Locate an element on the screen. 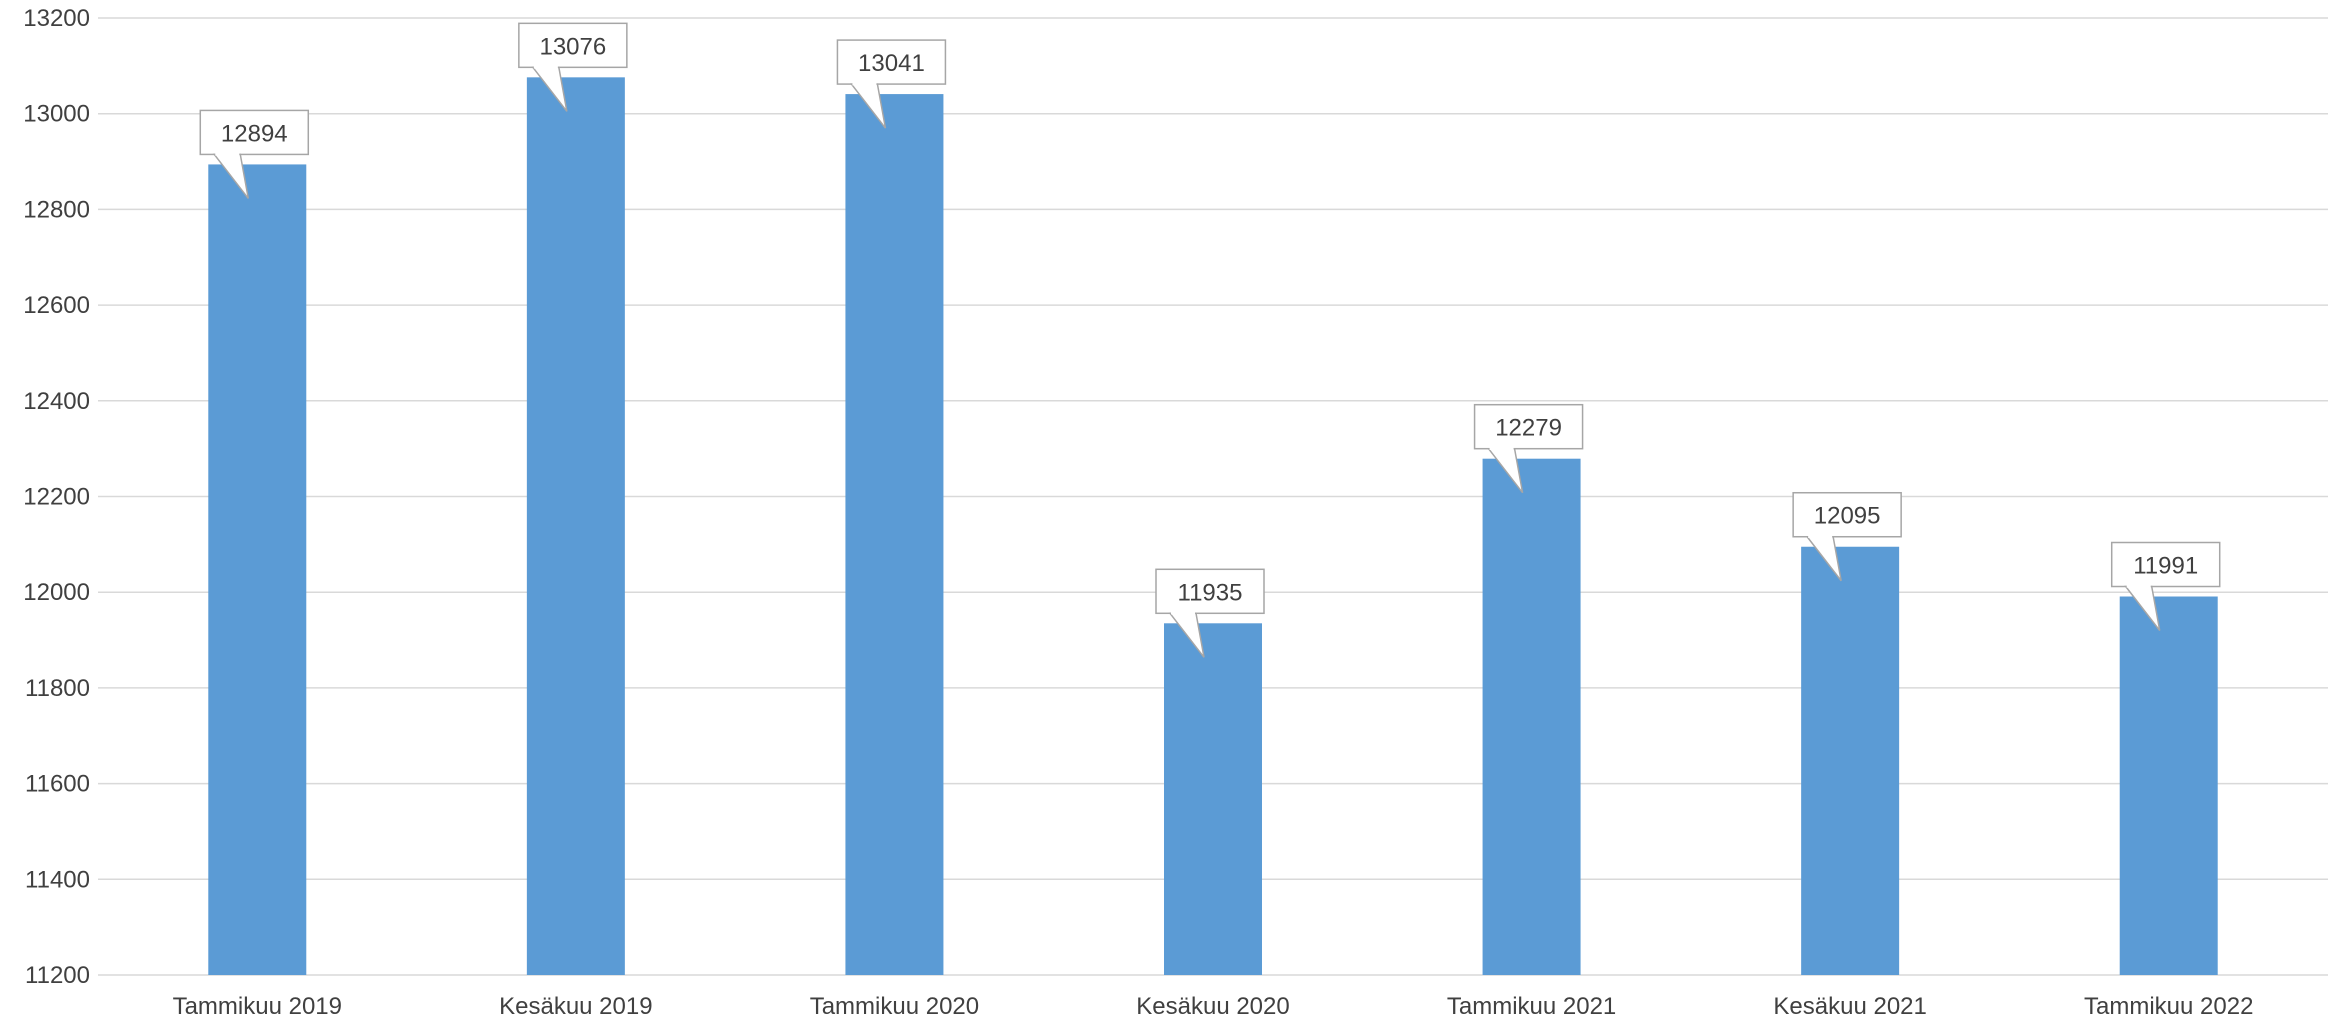 The width and height of the screenshot is (2328, 1030). x-tick-label: Tammikuu 2020 is located at coordinates (894, 1006).